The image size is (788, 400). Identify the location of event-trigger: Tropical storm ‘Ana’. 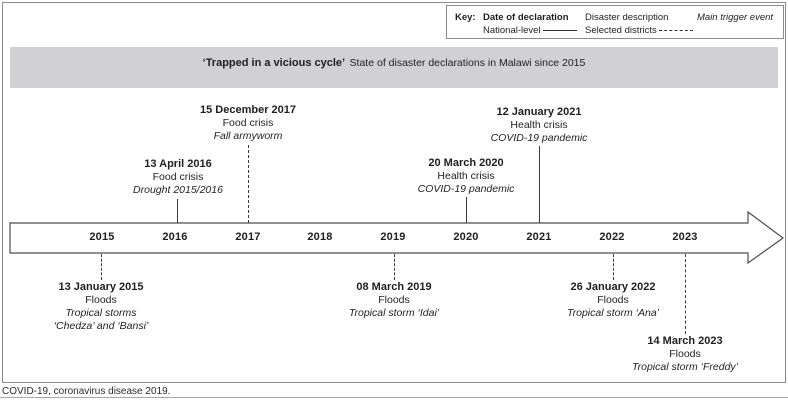
(613, 313).